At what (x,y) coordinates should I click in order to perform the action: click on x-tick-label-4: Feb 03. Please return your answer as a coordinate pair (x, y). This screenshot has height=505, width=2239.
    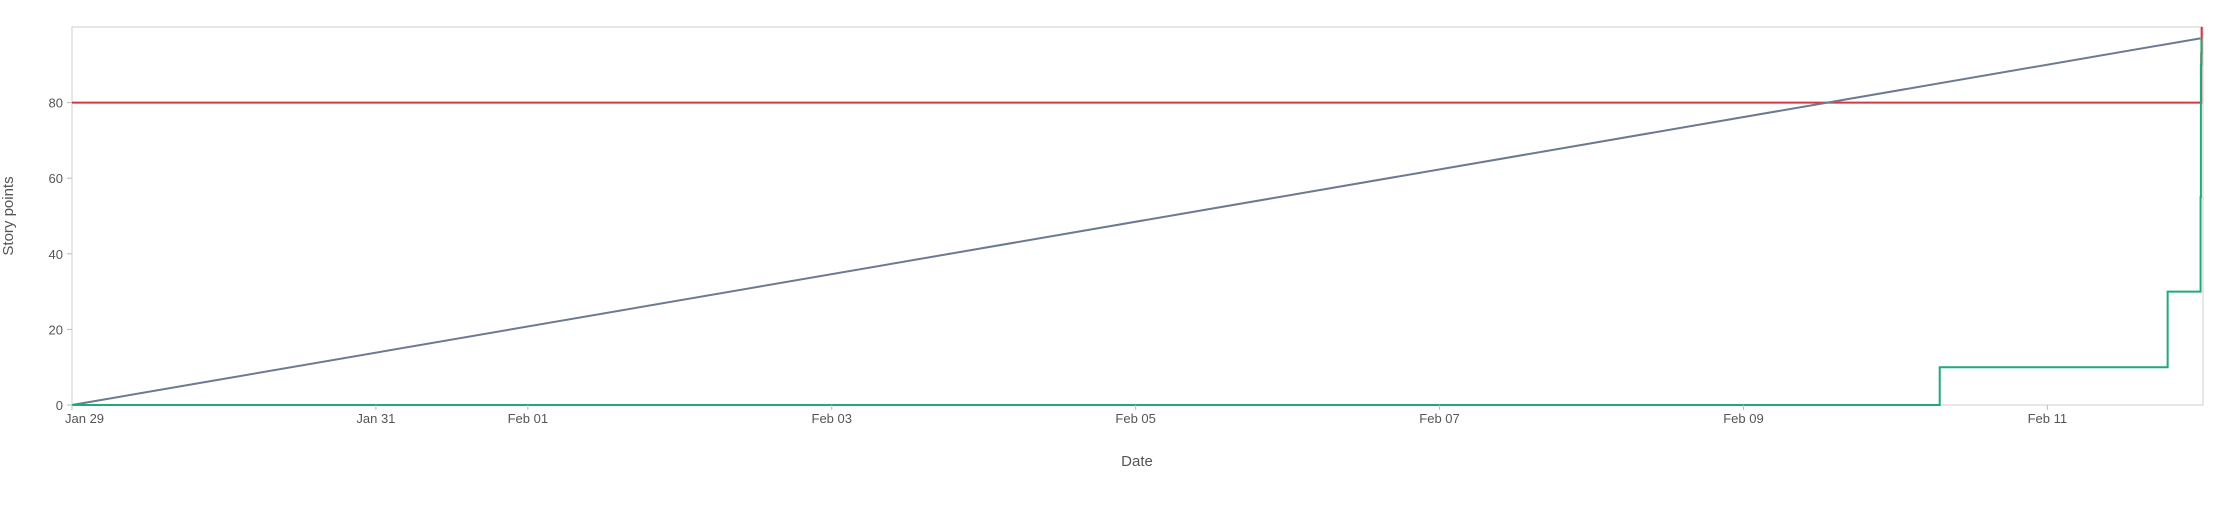
    Looking at the image, I should click on (832, 418).